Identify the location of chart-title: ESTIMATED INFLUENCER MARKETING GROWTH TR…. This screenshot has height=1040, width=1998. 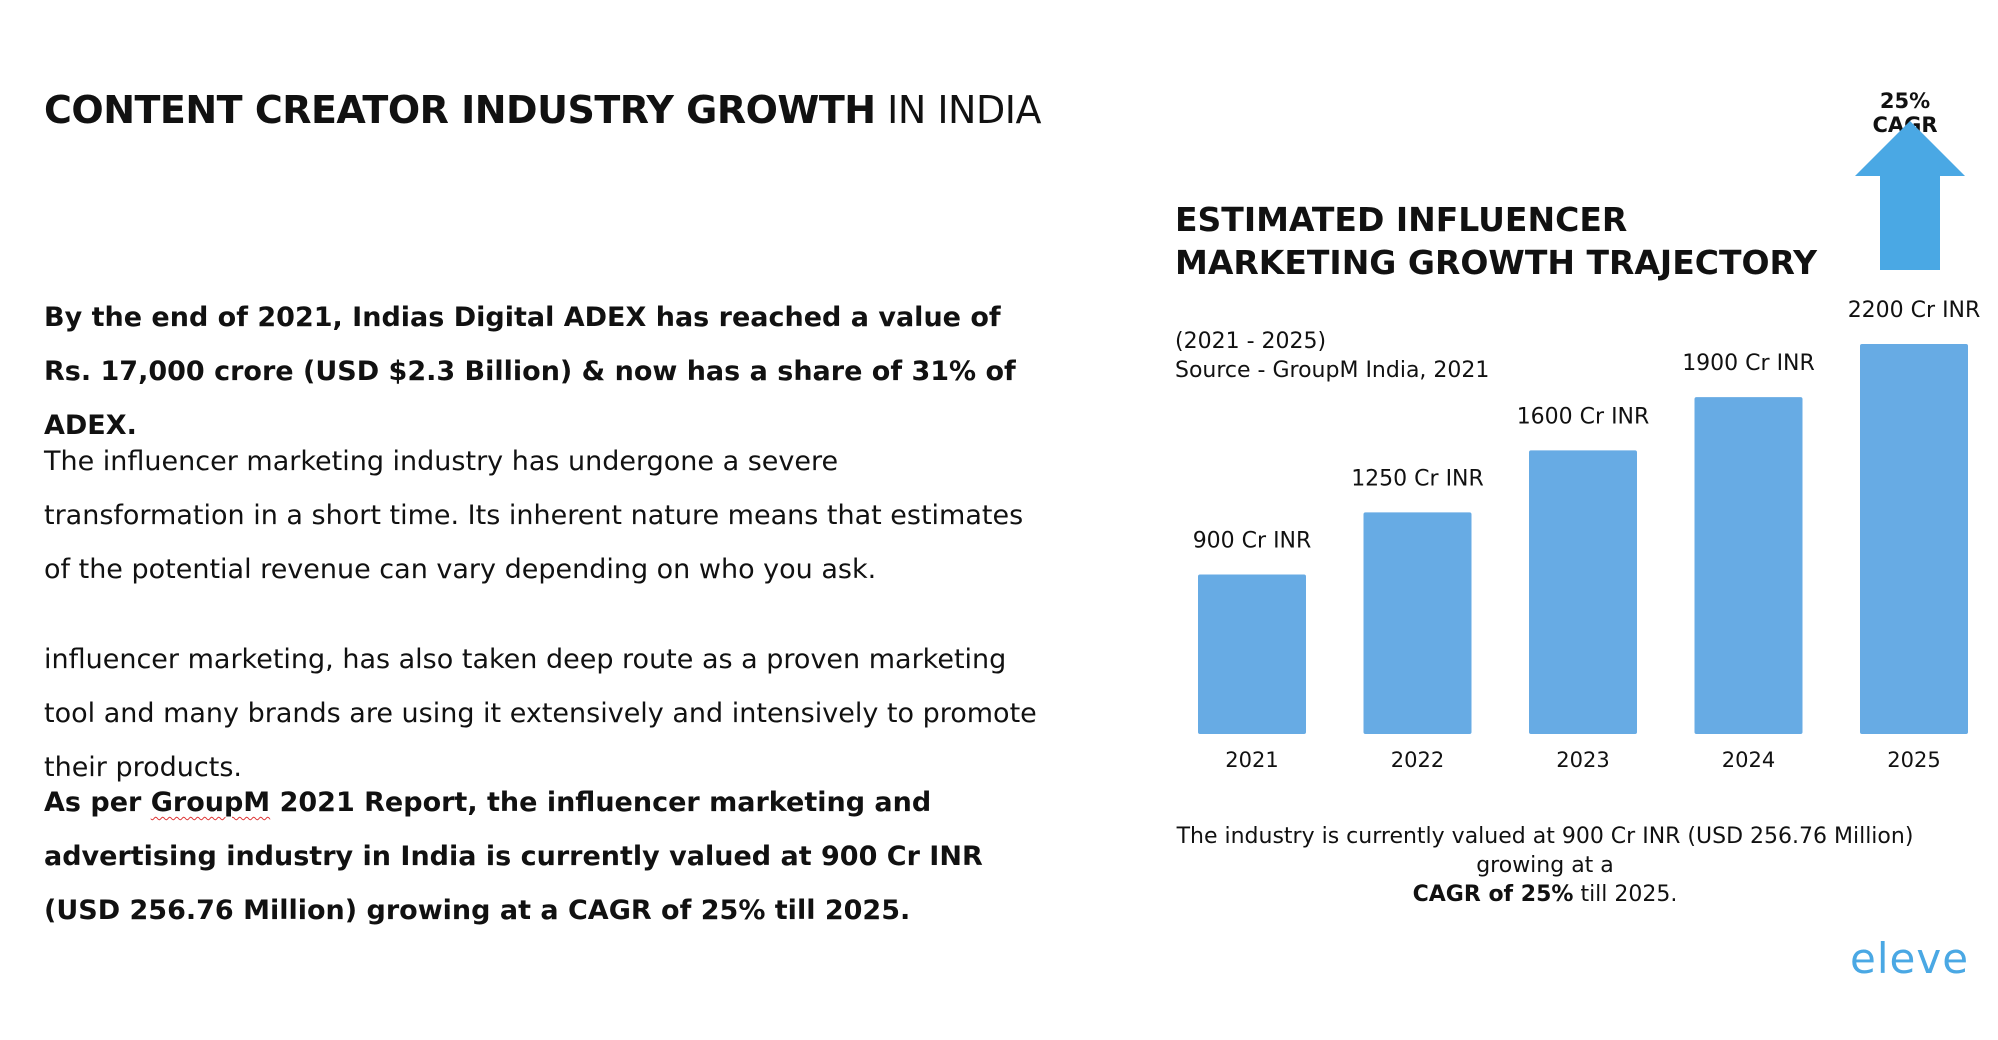
(1496, 241).